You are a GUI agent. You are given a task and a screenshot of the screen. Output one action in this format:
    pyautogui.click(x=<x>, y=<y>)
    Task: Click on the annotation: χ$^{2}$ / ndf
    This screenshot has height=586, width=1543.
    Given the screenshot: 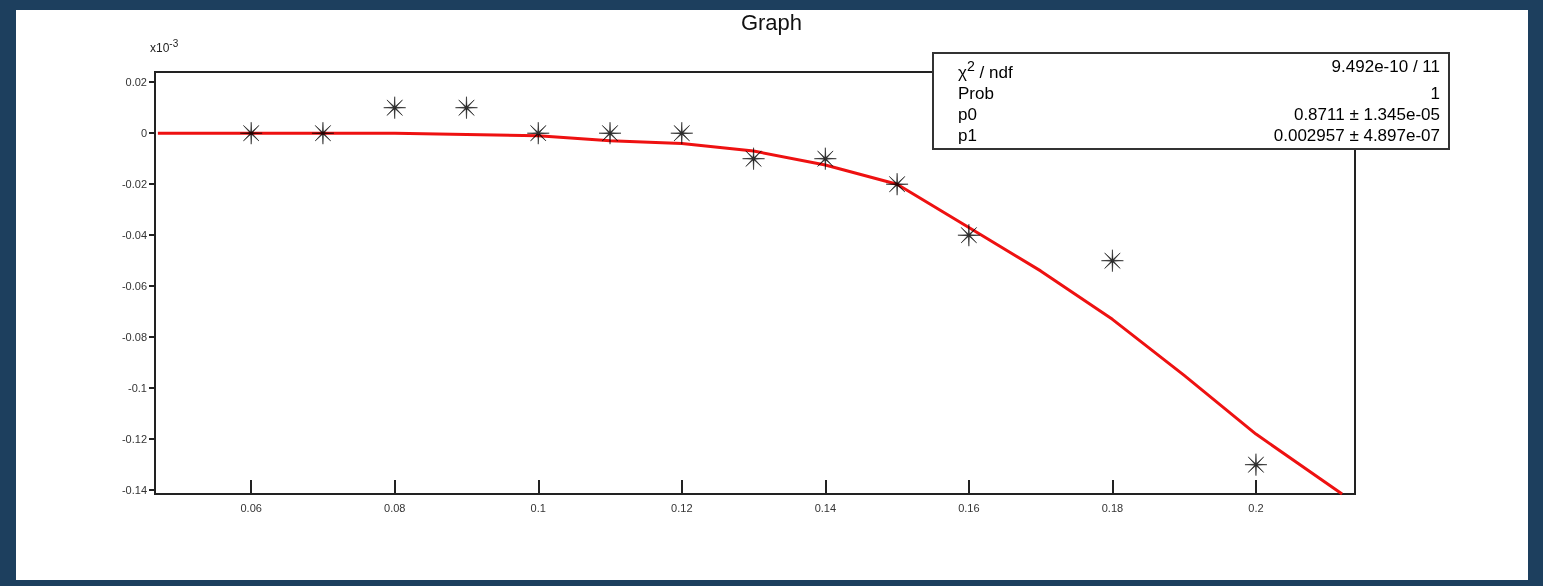 What is the action you would take?
    pyautogui.click(x=985, y=70)
    